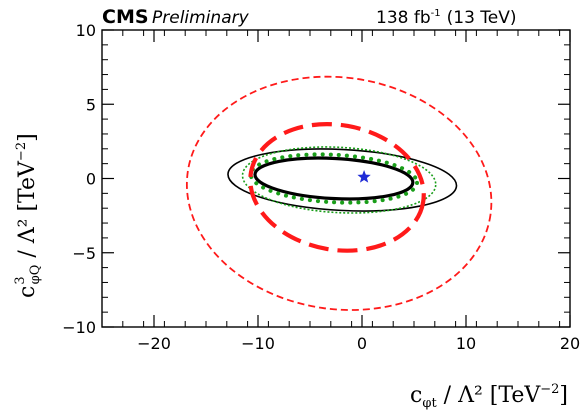  Describe the element at coordinates (258, 343) in the screenshot. I see `x-tick-label: −10` at that location.